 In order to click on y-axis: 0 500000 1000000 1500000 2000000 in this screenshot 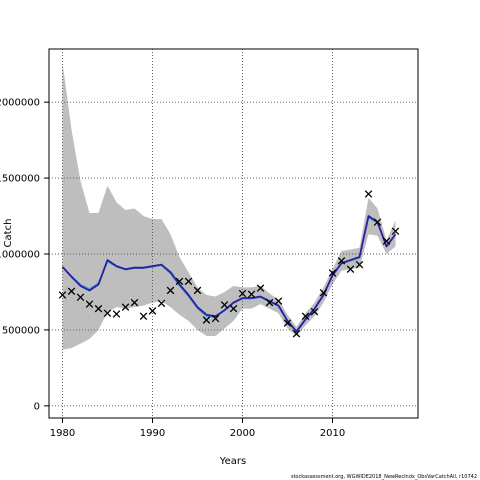, I will do `click(24, 255)`.